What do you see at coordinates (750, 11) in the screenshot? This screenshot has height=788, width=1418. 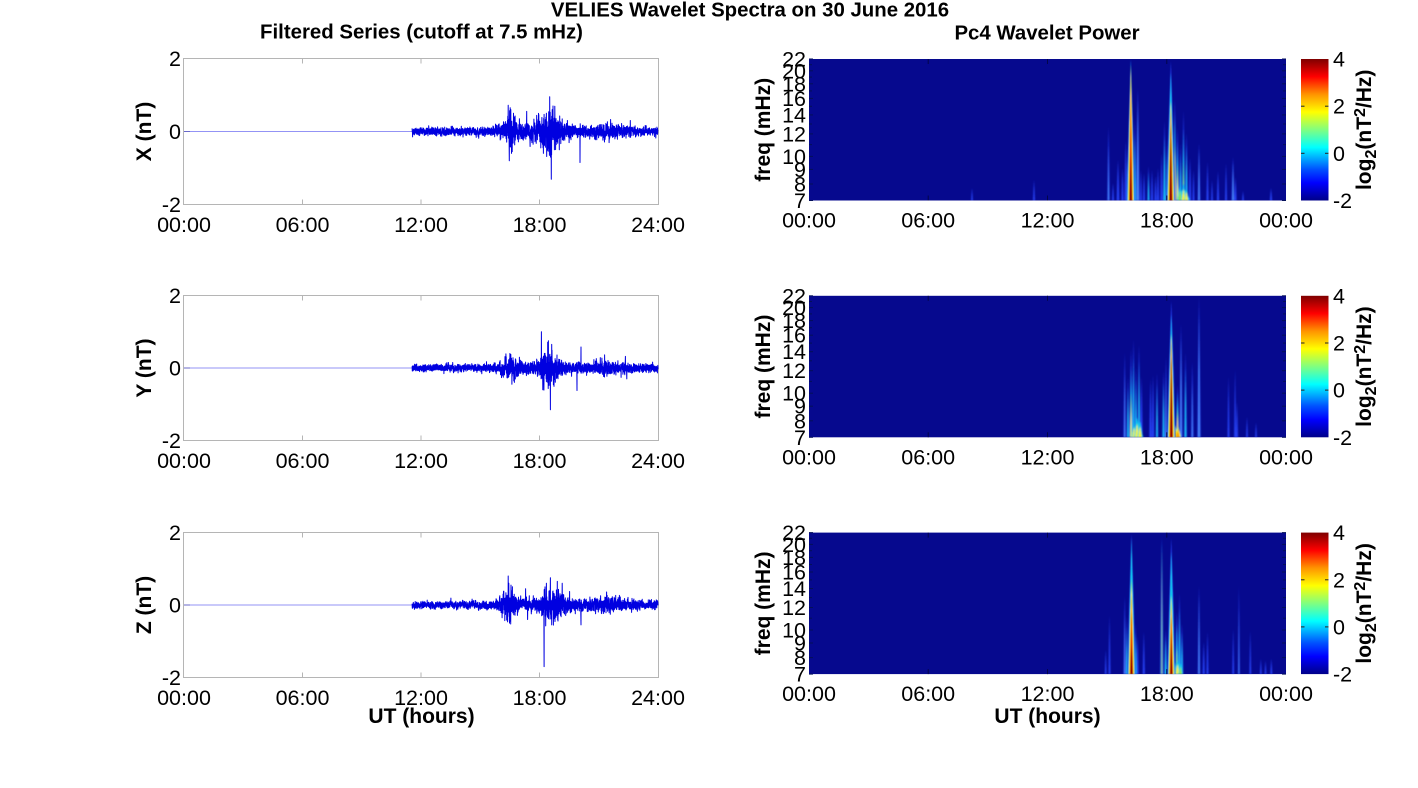 I see `svg-text:VELIES Wavelet Spectra on 30 J: VELIES Wavelet Spectra on 30 June 2016` at bounding box center [750, 11].